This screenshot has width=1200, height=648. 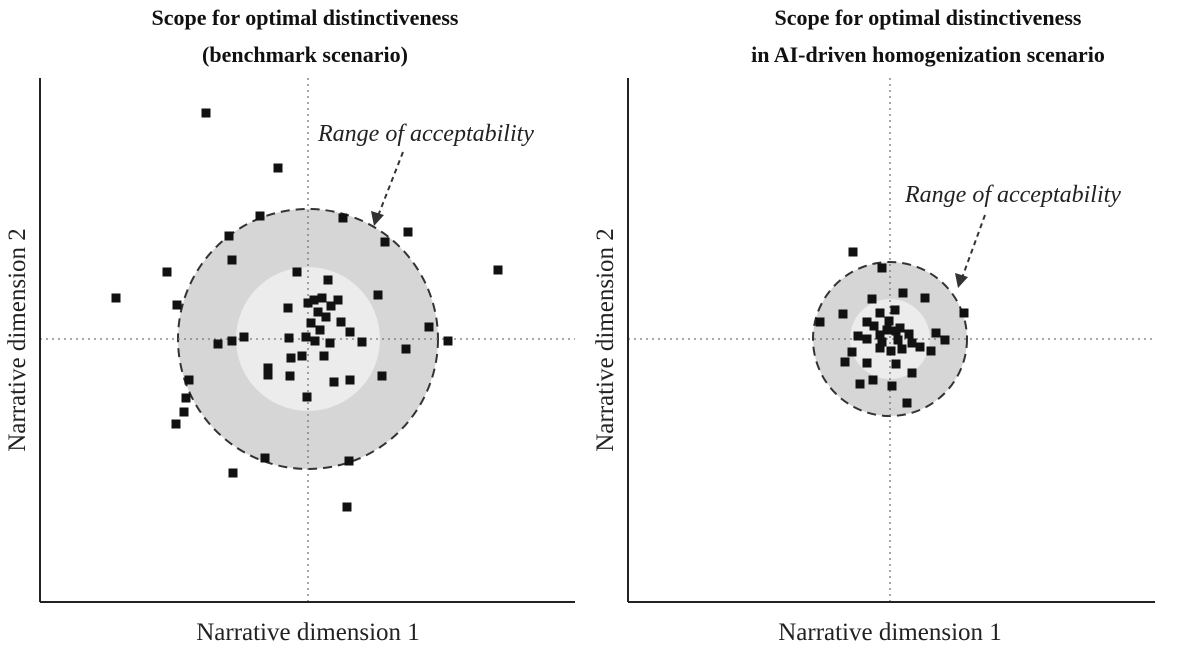 I want to click on panel-title-line2: (benchmark scenario), so click(x=305, y=54).